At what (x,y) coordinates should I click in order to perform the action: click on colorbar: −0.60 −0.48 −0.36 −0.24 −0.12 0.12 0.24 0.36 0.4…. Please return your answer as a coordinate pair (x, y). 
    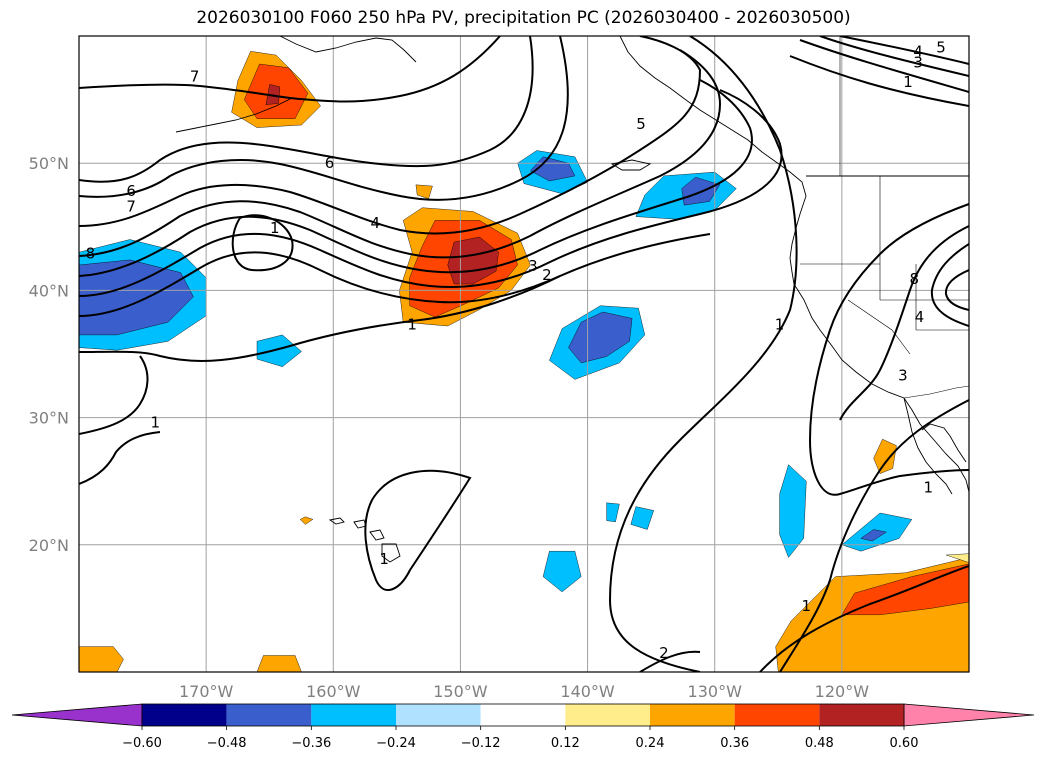
    Looking at the image, I should click on (523, 727).